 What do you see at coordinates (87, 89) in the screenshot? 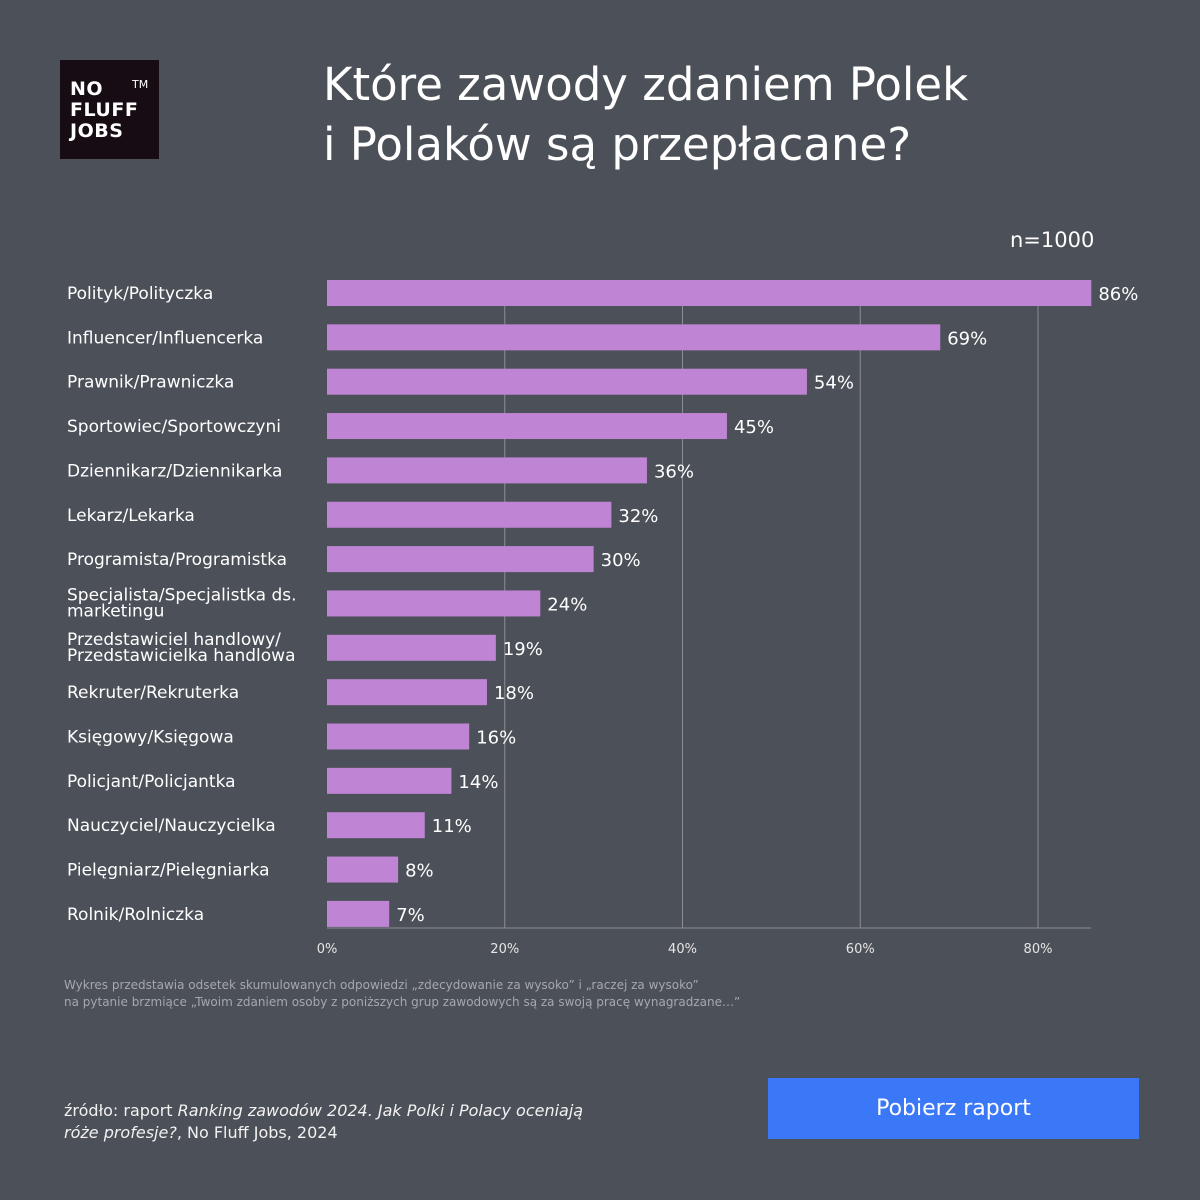
I see `logo-text: NO` at bounding box center [87, 89].